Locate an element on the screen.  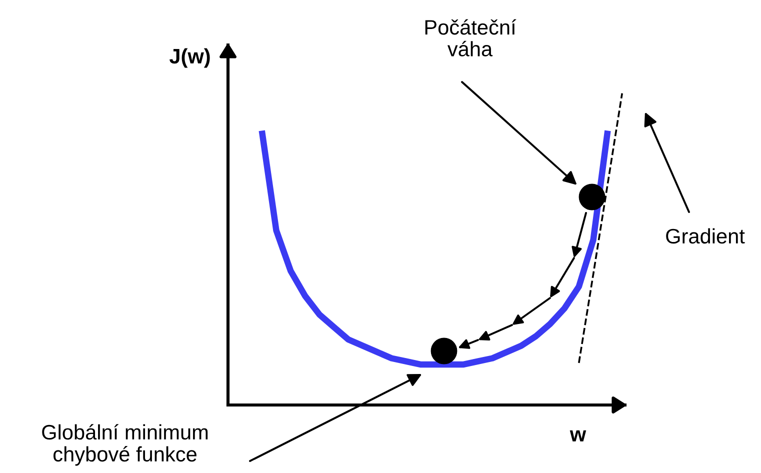
text: Počáteční váha is located at coordinates (470, 37).